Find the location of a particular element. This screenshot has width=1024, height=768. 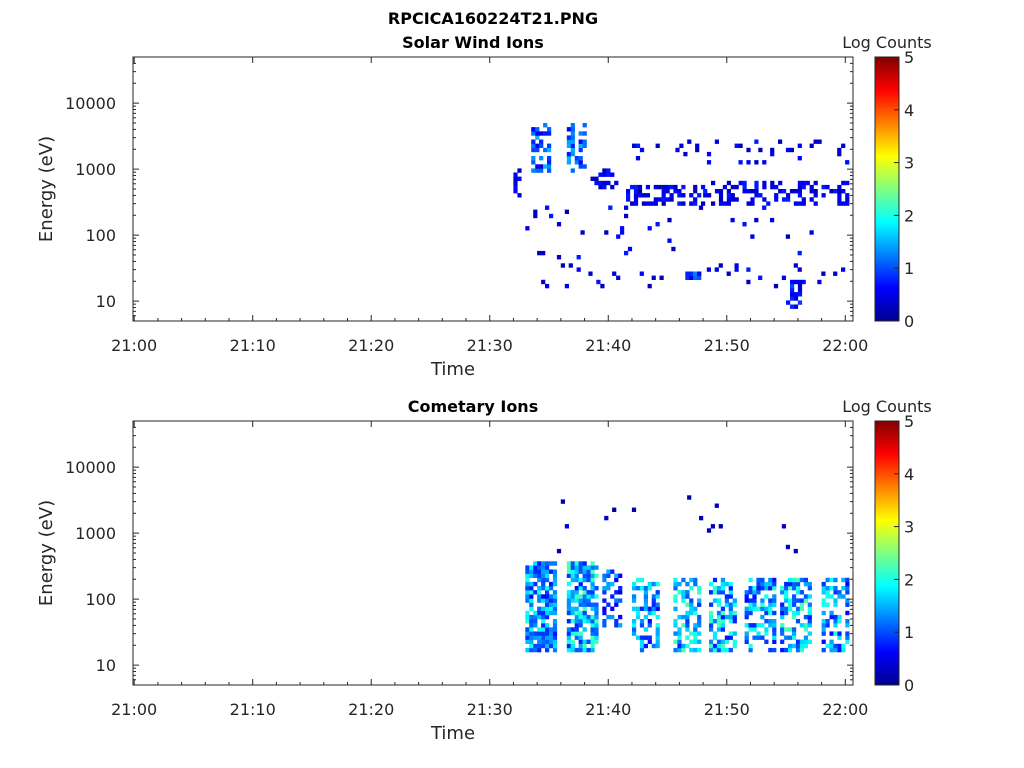

panel-title: Solar Wind Ions is located at coordinates (473, 42).